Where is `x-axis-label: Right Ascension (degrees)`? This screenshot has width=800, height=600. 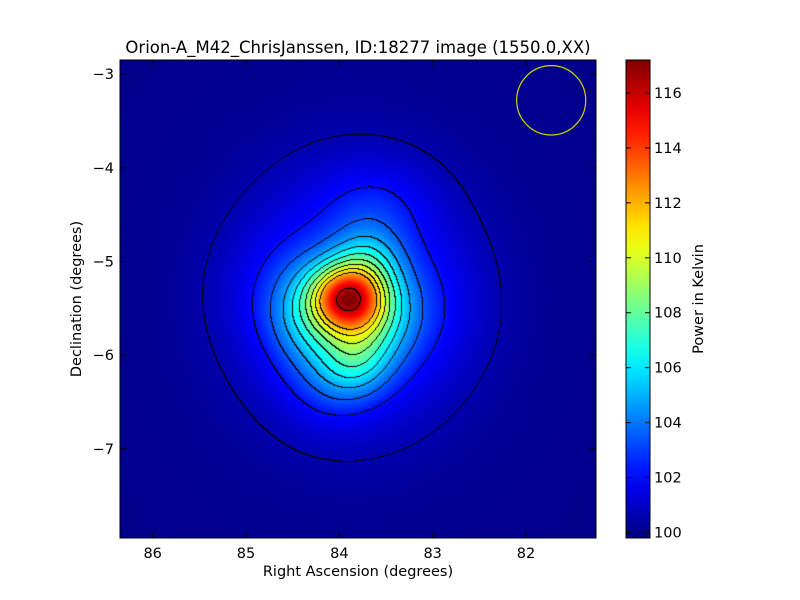 x-axis-label: Right Ascension (degrees) is located at coordinates (358, 572).